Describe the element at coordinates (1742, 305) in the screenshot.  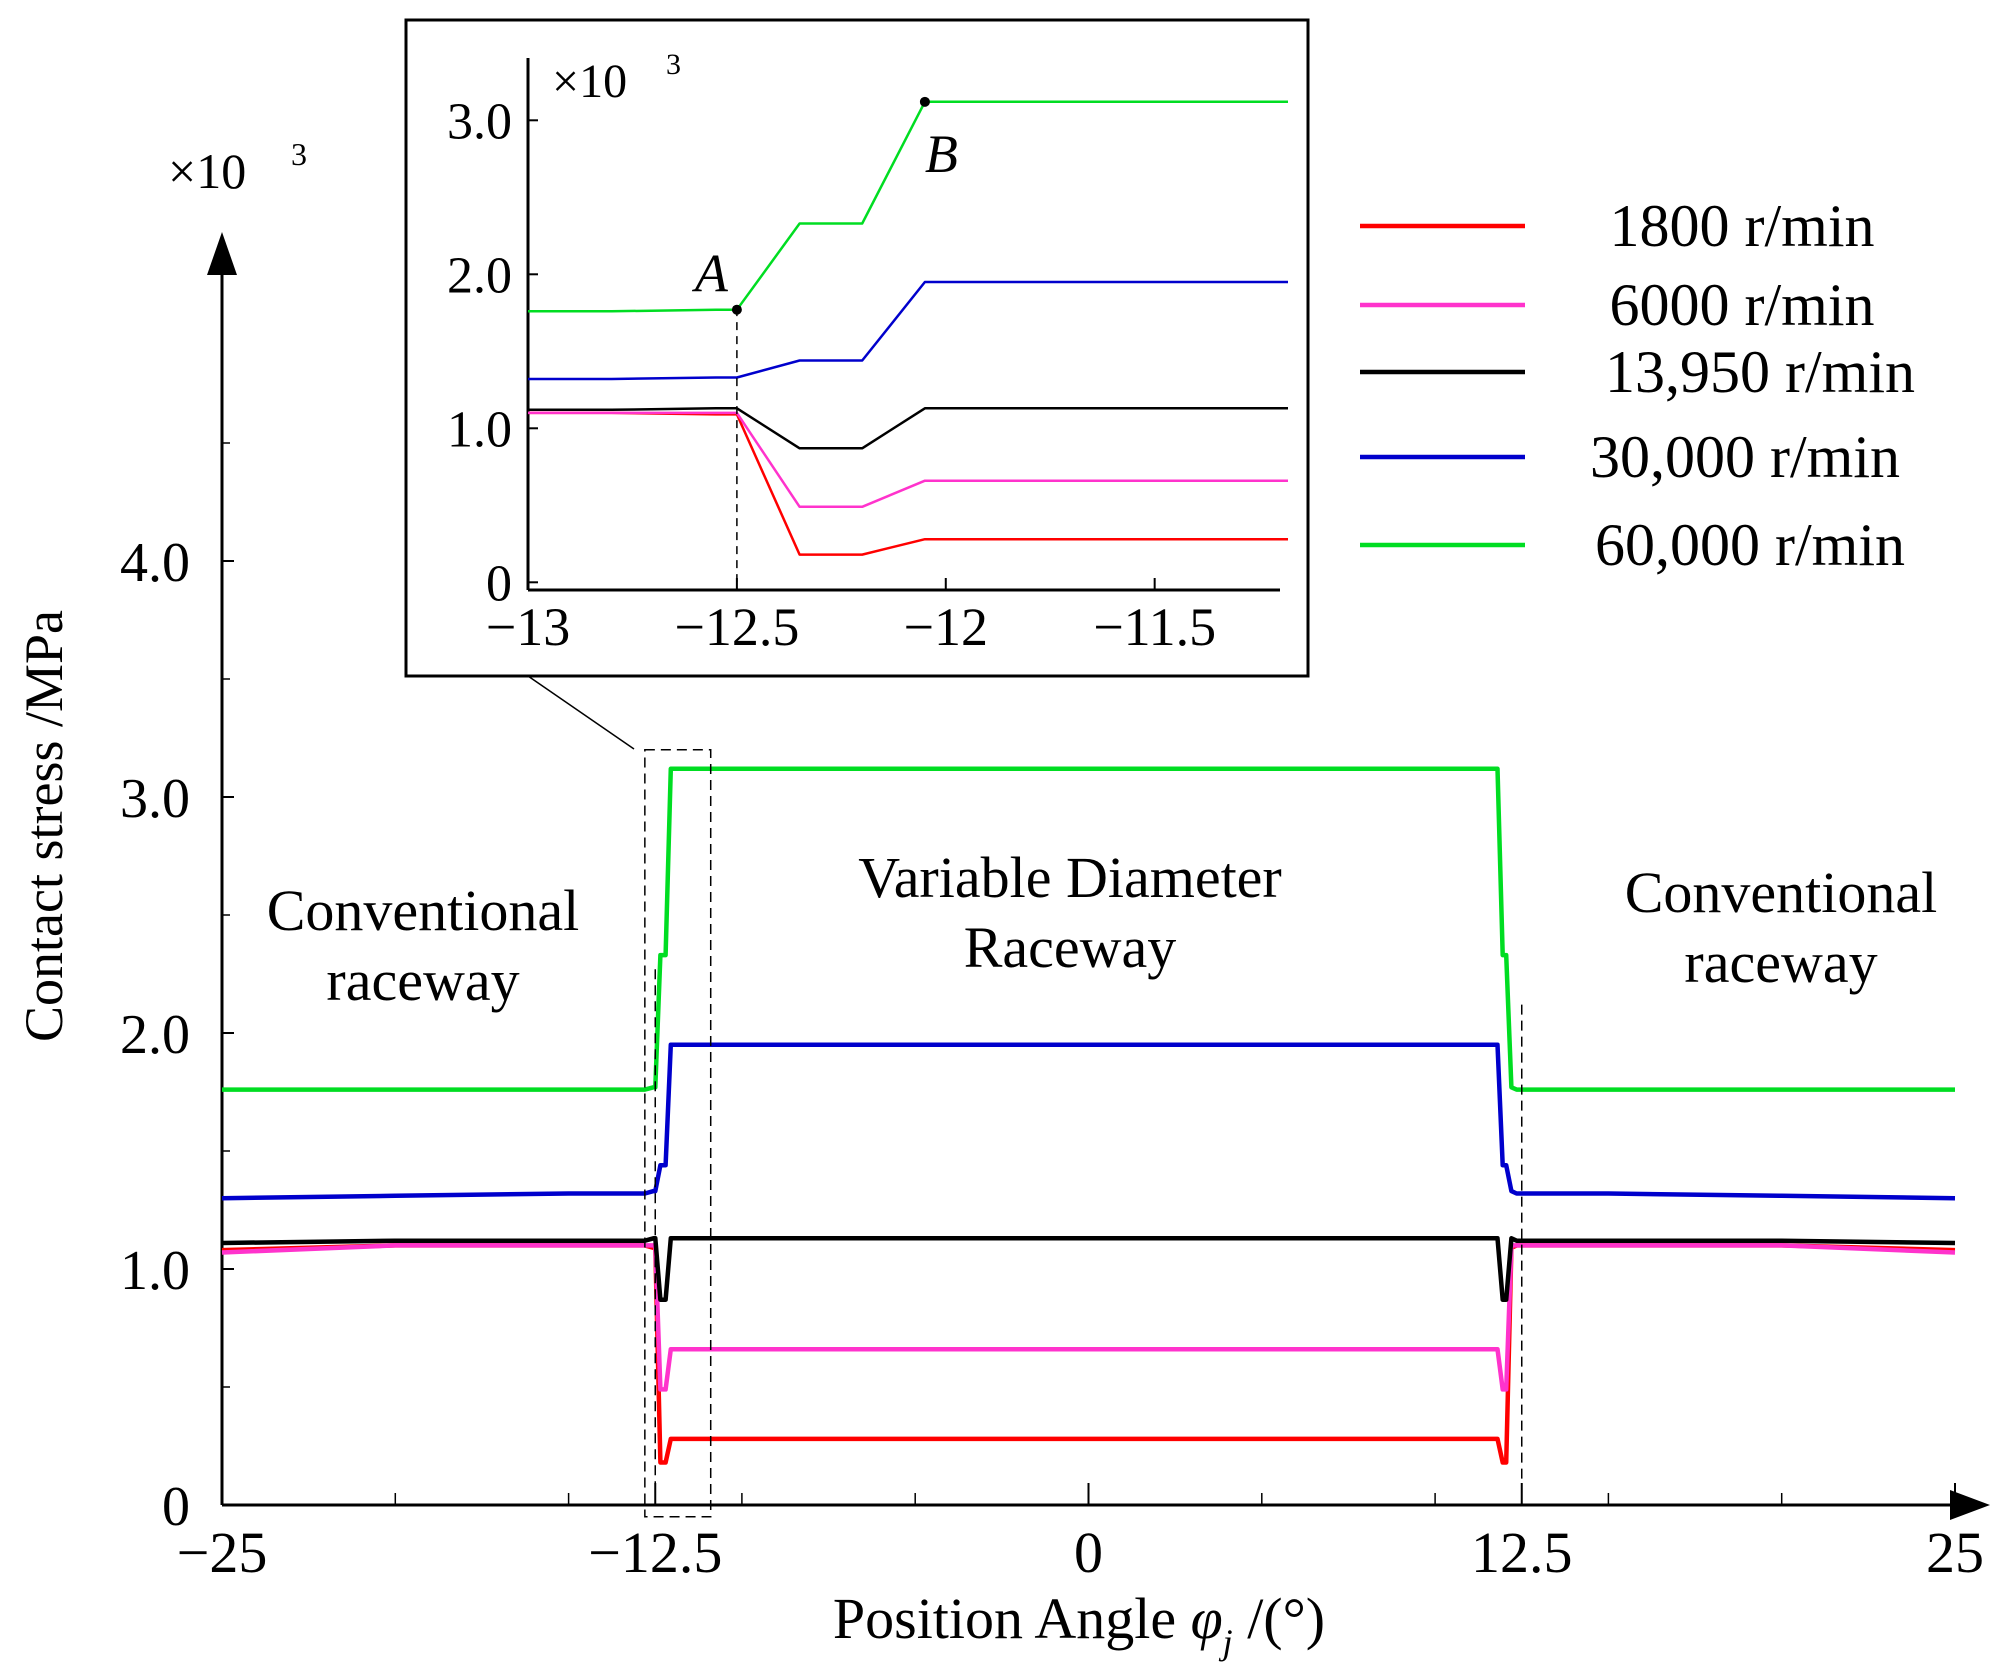
I see `legend-label-1: 6000 r/min` at that location.